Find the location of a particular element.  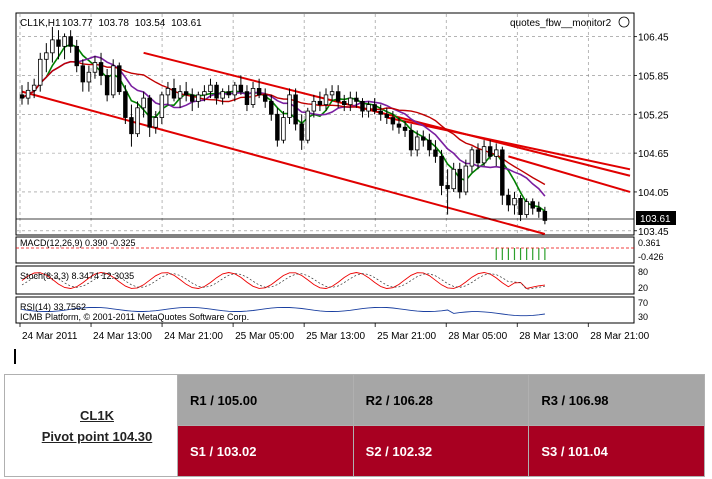

y-tick-label: 106.45 is located at coordinates (653, 38).